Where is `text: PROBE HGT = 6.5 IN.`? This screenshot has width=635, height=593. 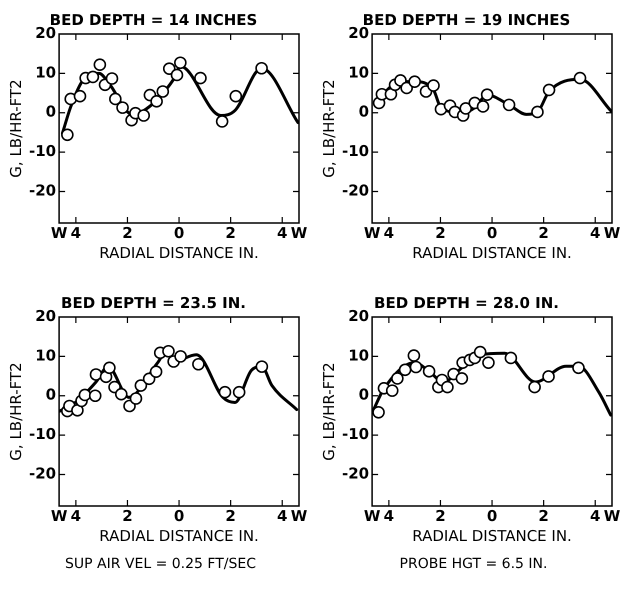 text: PROBE HGT = 6.5 IN. is located at coordinates (474, 564).